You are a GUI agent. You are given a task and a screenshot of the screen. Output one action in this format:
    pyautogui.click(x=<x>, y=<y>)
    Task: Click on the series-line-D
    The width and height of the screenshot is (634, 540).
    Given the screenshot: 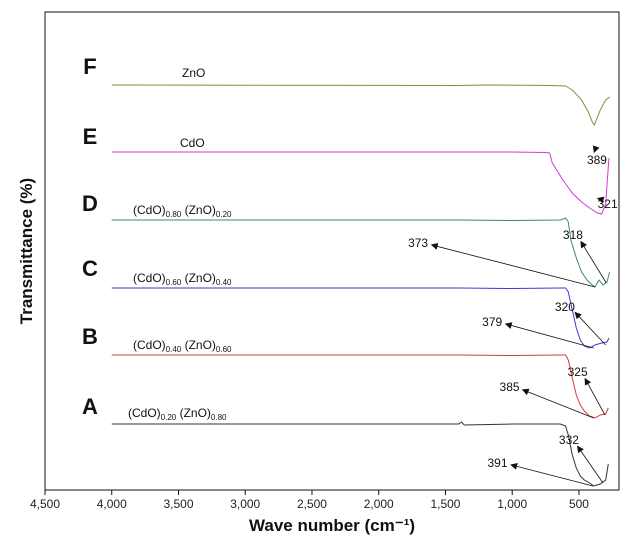 What is the action you would take?
    pyautogui.click(x=361, y=252)
    